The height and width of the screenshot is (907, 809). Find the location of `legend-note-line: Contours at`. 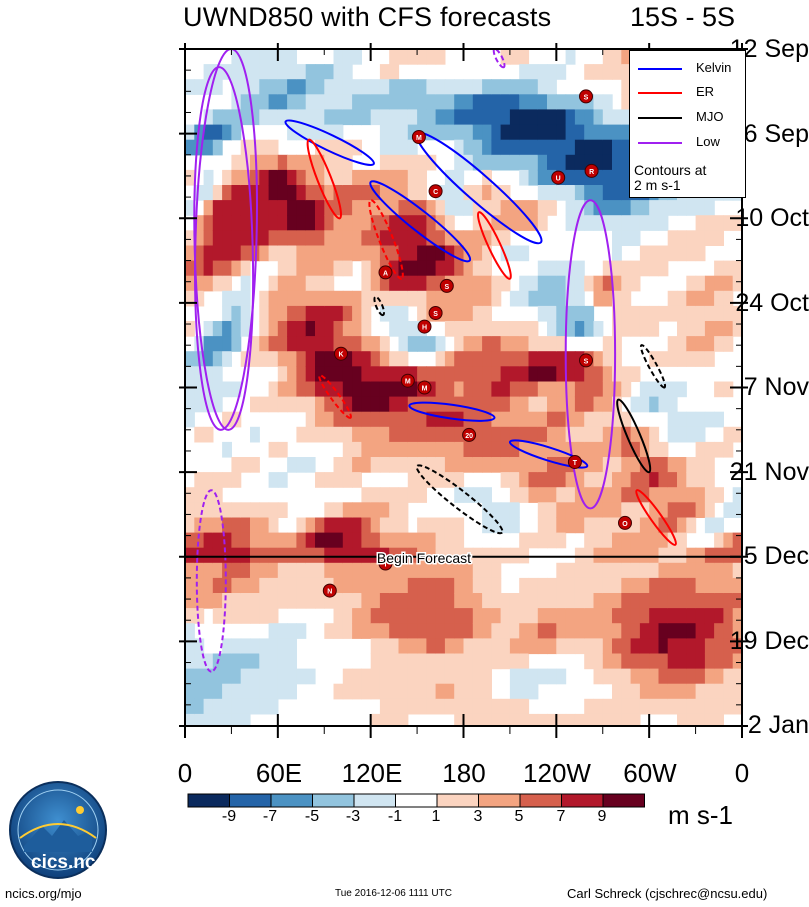

legend-note-line: Contours at is located at coordinates (670, 170).